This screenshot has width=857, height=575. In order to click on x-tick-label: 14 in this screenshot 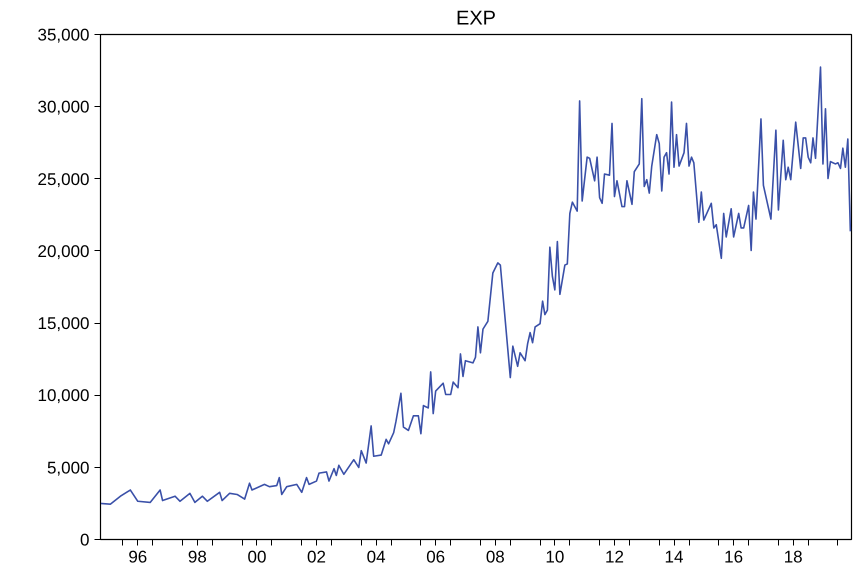, I will do `click(674, 557)`.